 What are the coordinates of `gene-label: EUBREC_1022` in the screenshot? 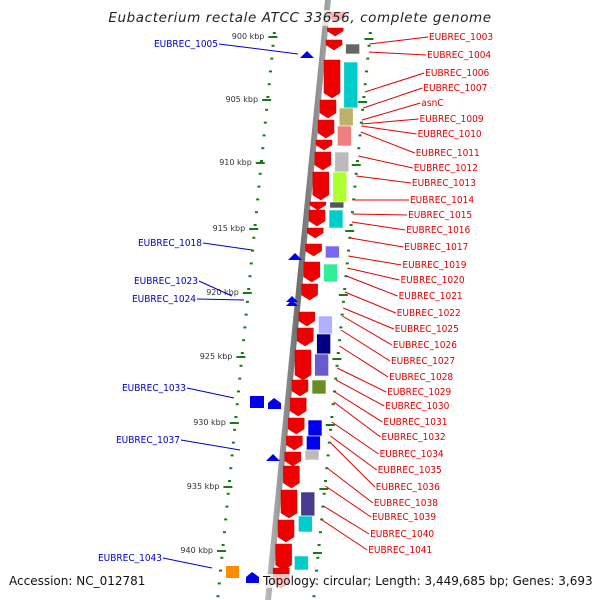 It's located at (429, 313).